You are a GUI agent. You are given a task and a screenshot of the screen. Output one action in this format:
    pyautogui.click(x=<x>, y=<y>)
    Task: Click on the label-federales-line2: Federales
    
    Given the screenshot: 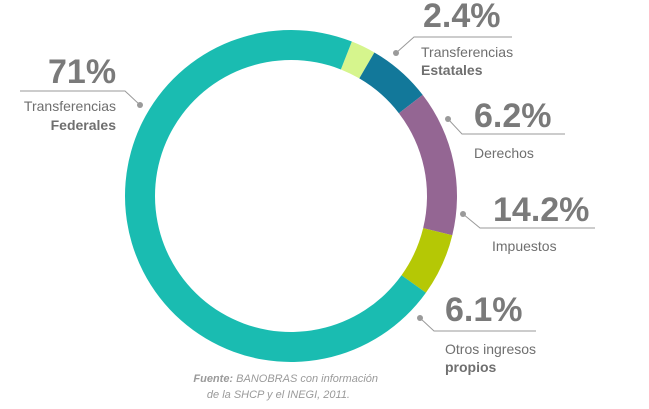 What is the action you would take?
    pyautogui.click(x=84, y=125)
    